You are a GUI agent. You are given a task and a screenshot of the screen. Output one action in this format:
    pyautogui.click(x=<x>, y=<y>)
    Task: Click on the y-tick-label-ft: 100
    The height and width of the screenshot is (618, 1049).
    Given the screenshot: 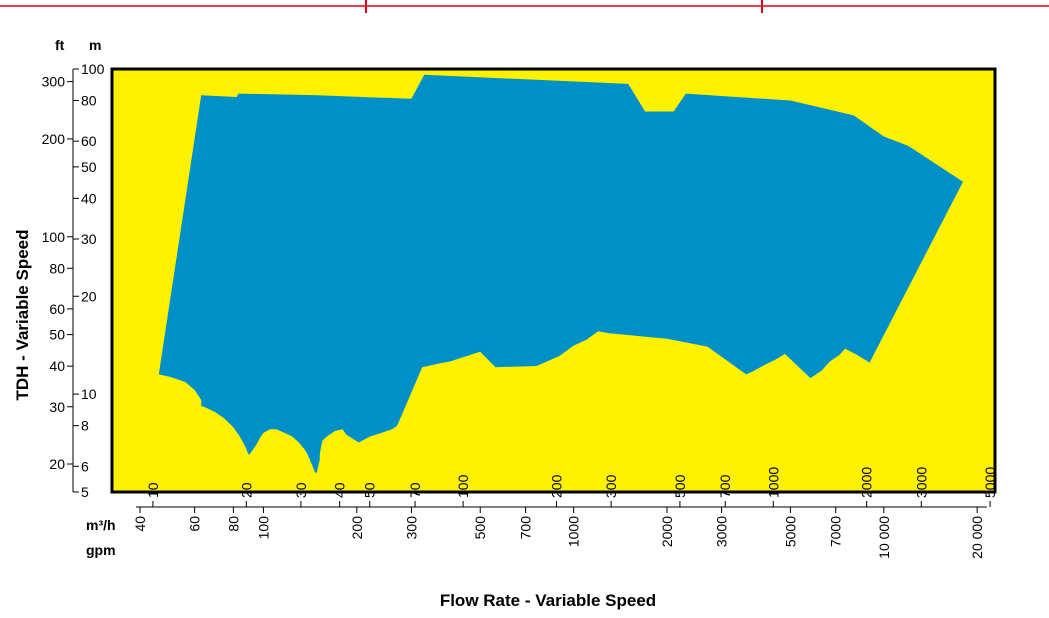 What is the action you would take?
    pyautogui.click(x=54, y=237)
    